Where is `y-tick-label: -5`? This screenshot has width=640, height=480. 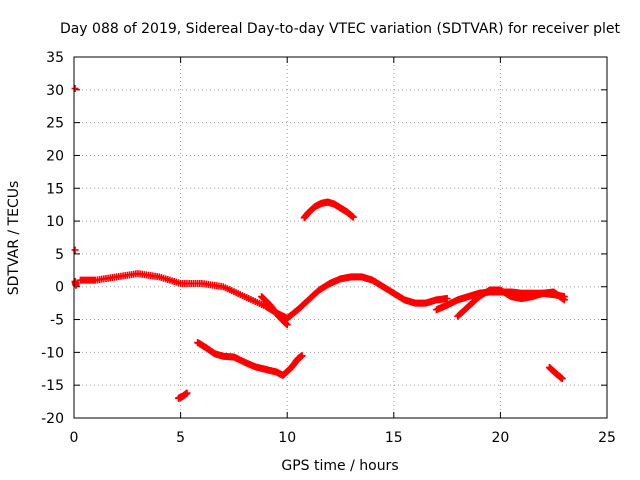
y-tick-label: -5 is located at coordinates (57, 321).